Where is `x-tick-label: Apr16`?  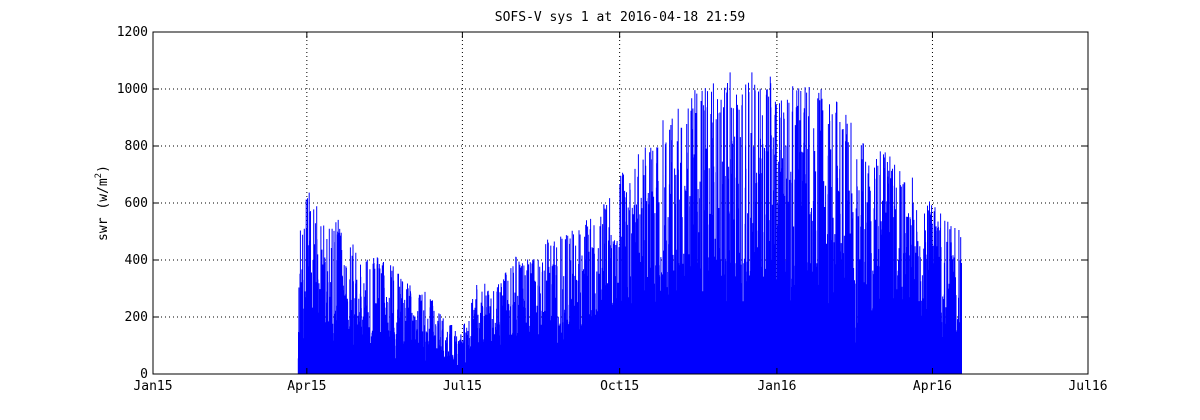
x-tick-label: Apr16 is located at coordinates (932, 386).